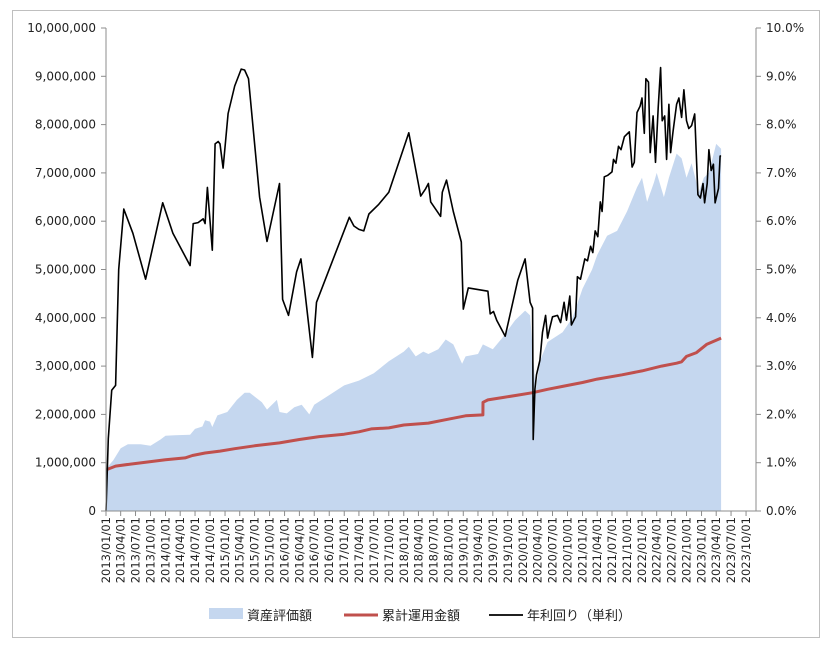 The height and width of the screenshot is (655, 837). What do you see at coordinates (687, 550) in the screenshot?
I see `x-tick-label: 2022/10/01` at bounding box center [687, 550].